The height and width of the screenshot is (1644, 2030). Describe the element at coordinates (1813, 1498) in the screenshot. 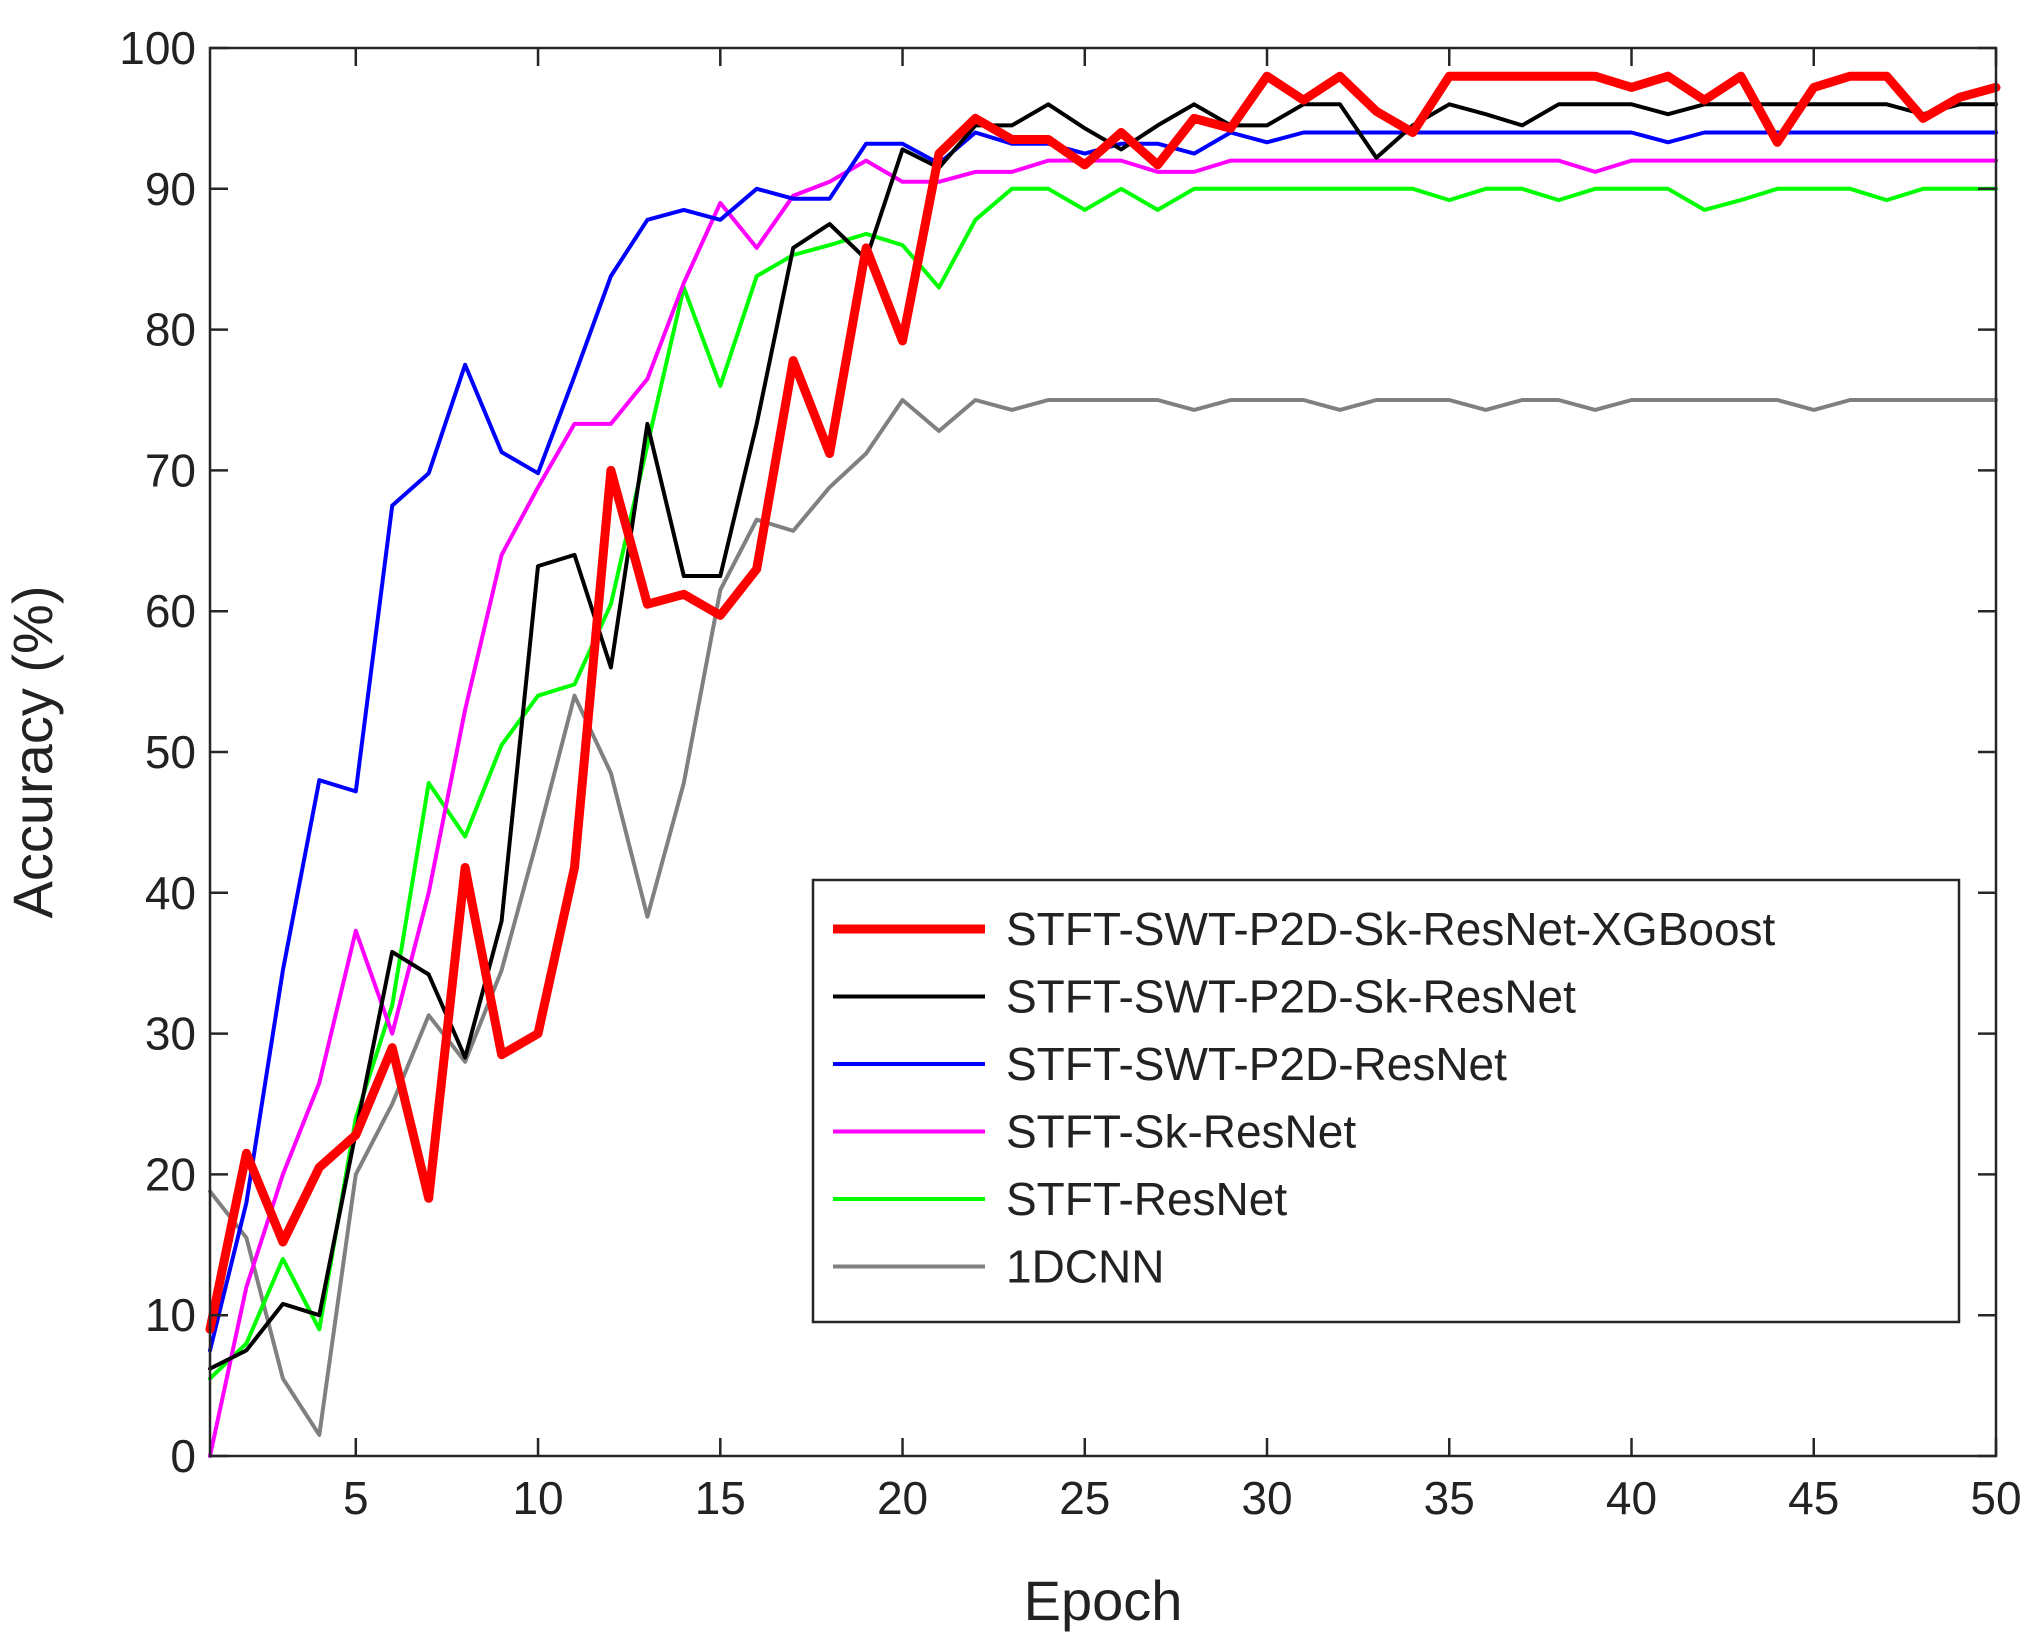

I see `x-tick-label: 45` at that location.